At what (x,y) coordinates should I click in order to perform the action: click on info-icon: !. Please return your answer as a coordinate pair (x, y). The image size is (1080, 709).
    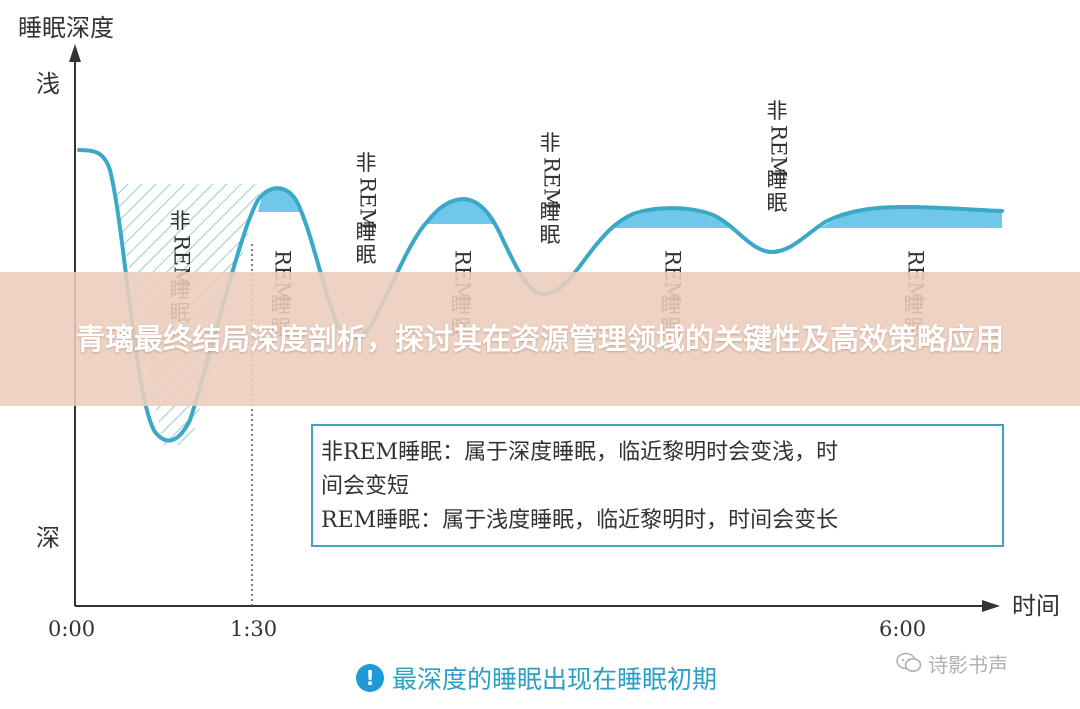
    Looking at the image, I should click on (370, 678).